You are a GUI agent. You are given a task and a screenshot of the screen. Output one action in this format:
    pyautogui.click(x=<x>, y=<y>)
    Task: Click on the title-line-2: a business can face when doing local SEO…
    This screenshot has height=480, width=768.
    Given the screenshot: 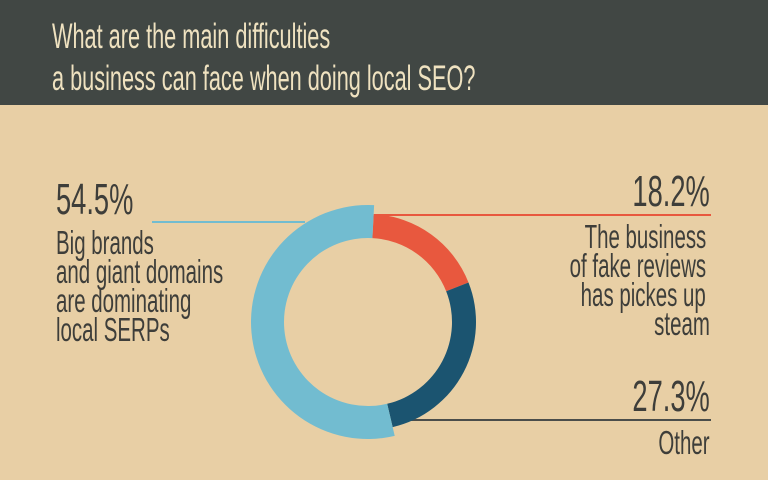 What is the action you would take?
    pyautogui.click(x=264, y=78)
    